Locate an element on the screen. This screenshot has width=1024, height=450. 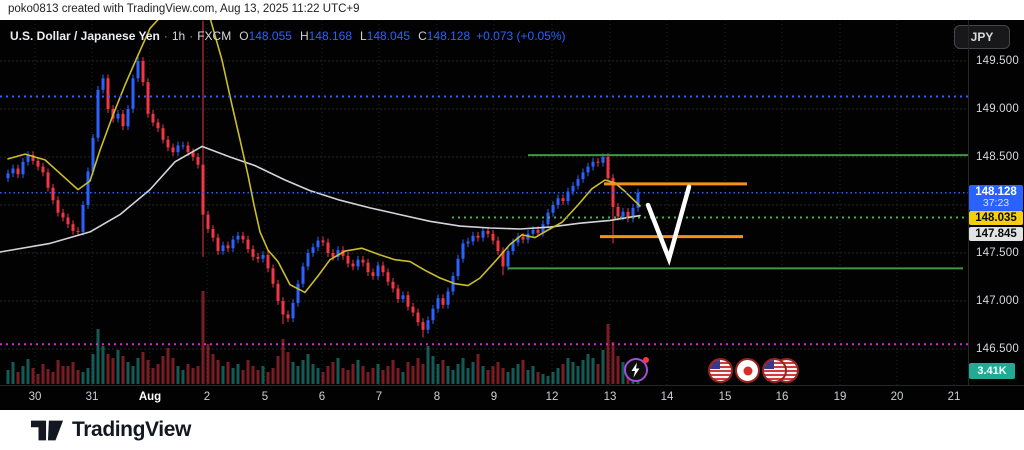
time-tick-label: 31 is located at coordinates (92, 397).